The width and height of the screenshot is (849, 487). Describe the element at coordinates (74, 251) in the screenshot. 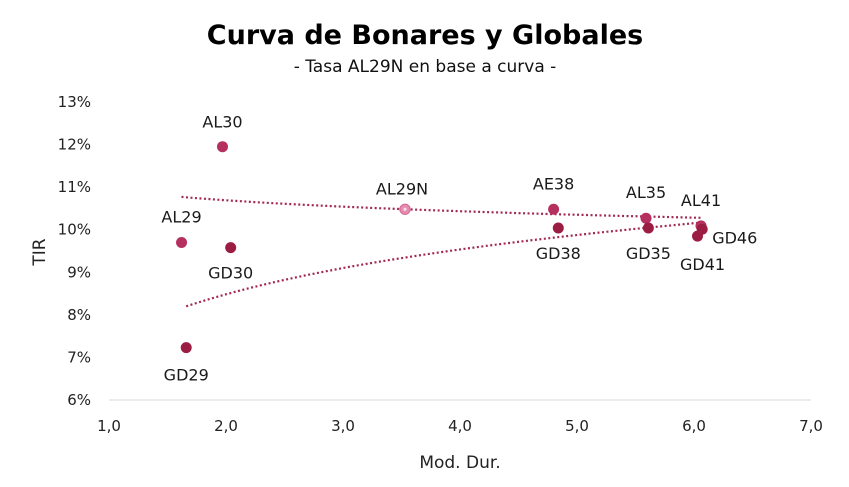

I see `y-axis-ticks: 6% 7% 8% 9% 10% 11% 12% 13%` at that location.